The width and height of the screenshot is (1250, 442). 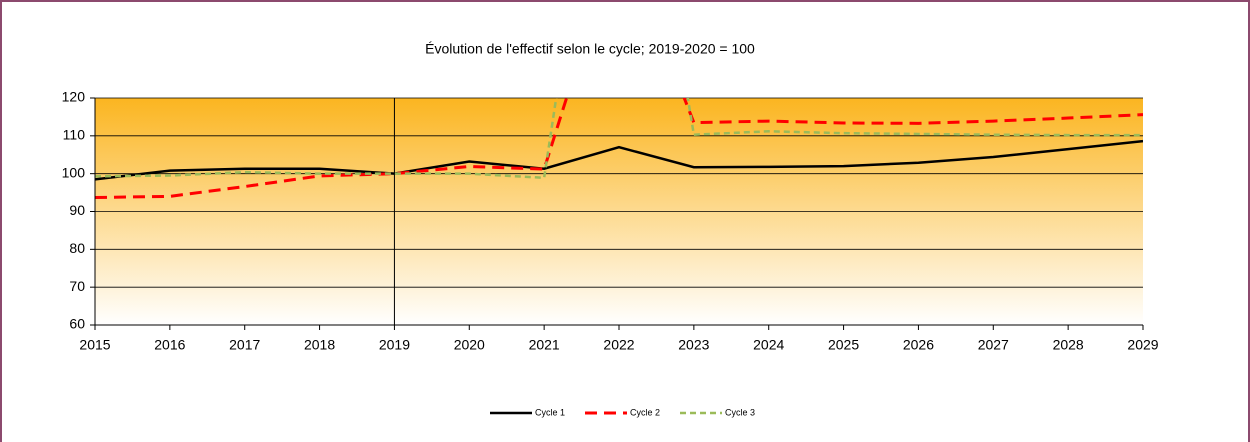 What do you see at coordinates (77, 286) in the screenshot?
I see `y-tick-label: 70` at bounding box center [77, 286].